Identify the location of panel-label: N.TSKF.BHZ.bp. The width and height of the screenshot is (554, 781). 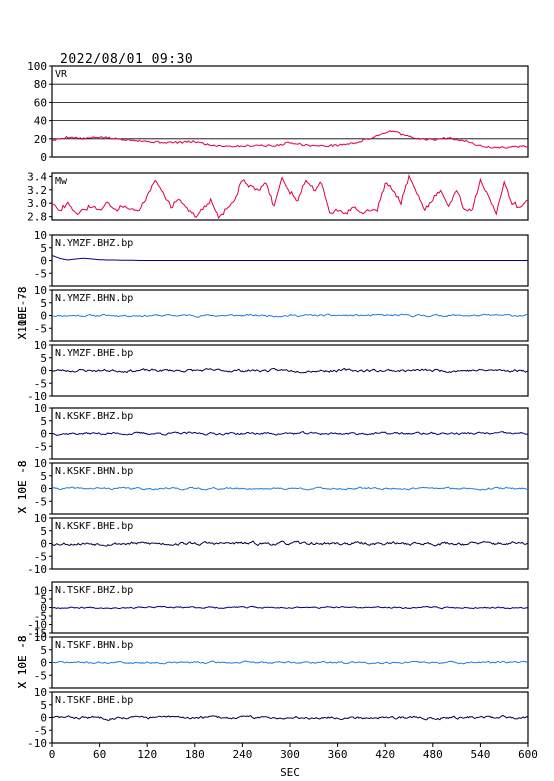
(94, 590).